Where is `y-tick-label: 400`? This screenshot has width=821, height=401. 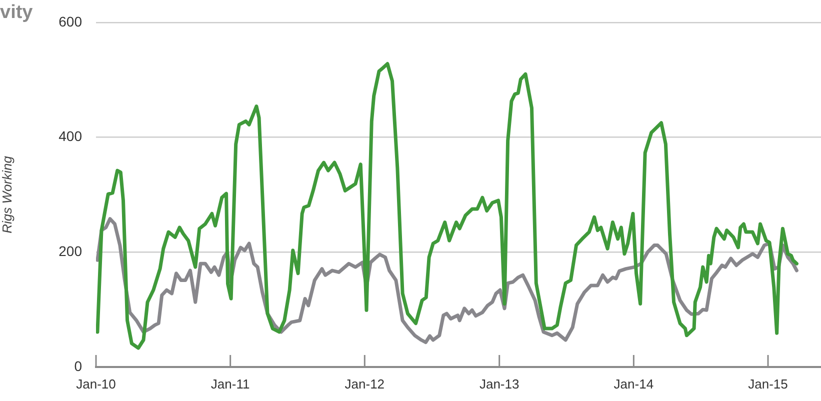
y-tick-label: 400 is located at coordinates (70, 136).